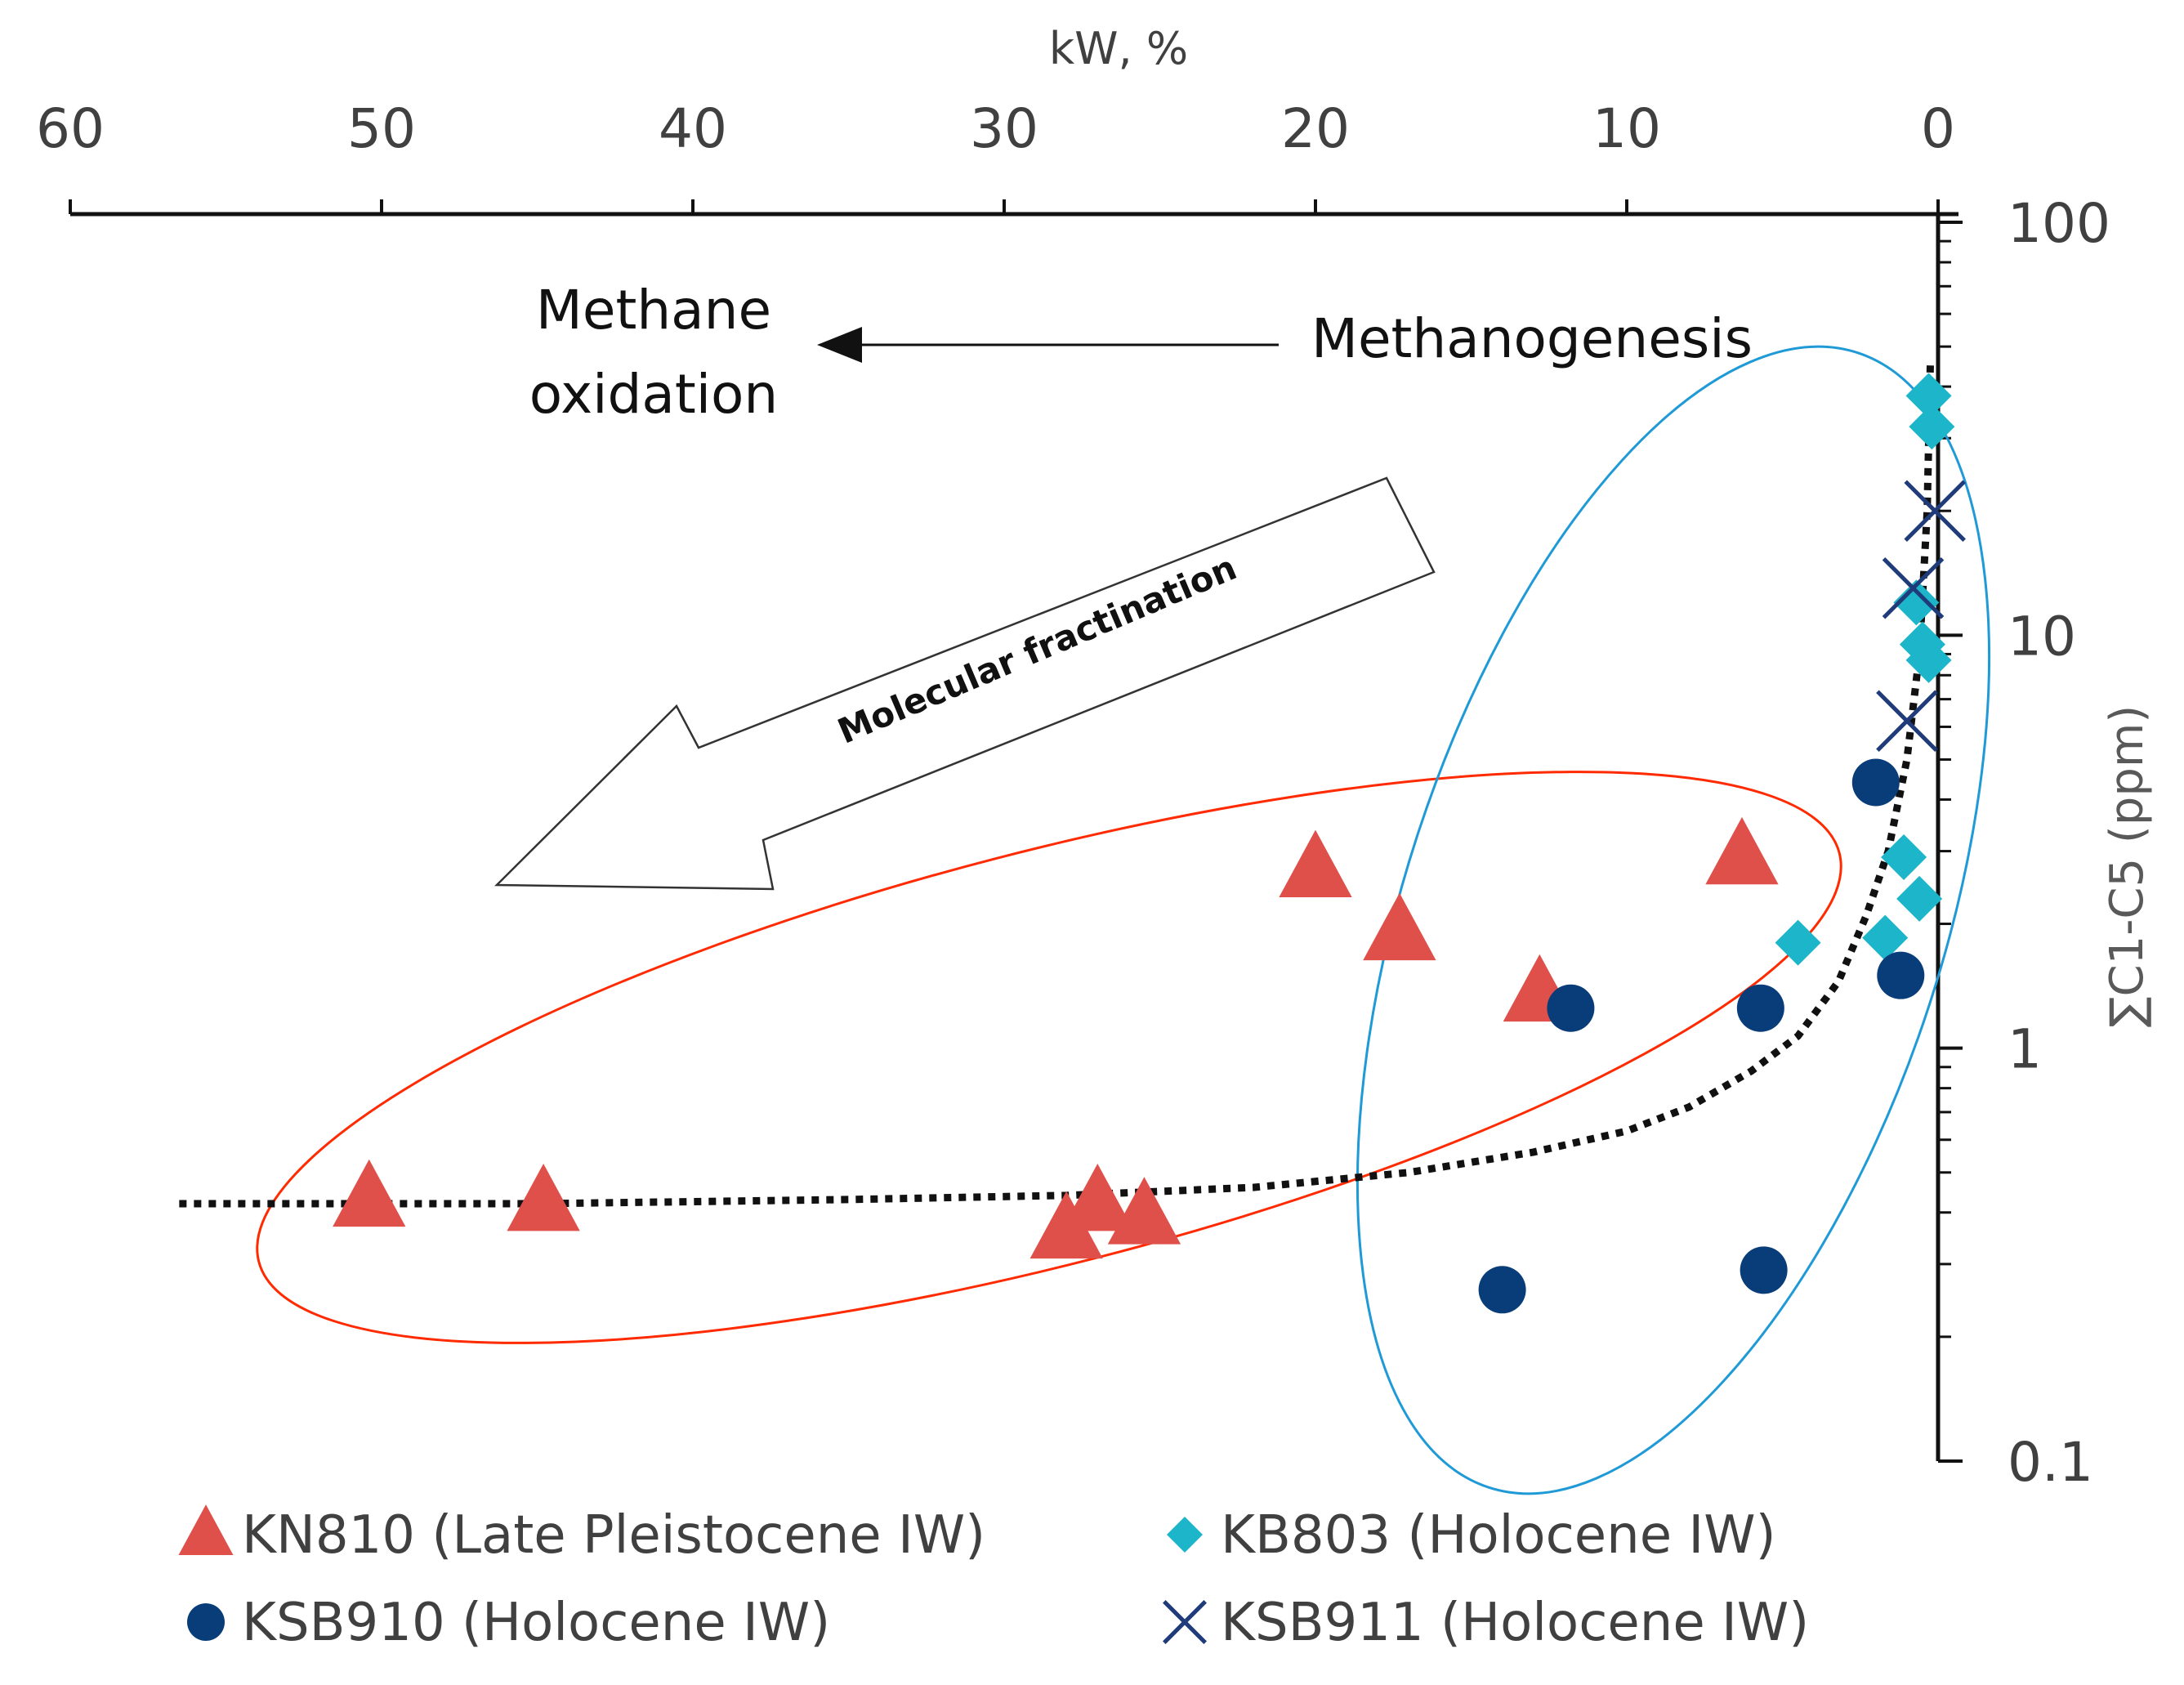 This screenshot has width=2184, height=1685. Describe the element at coordinates (206, 1622) in the screenshot. I see `legend-marker-circle` at that location.